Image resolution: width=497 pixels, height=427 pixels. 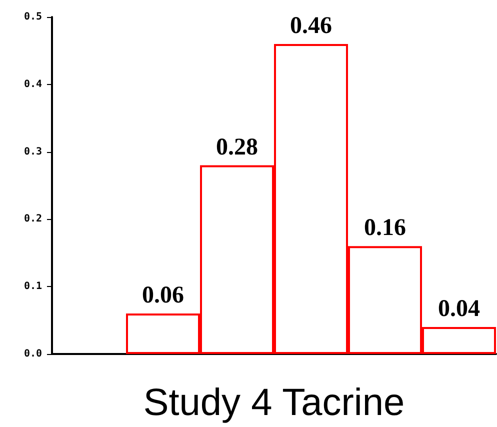 I want to click on y-tick-label: 0.0, so click(x=33, y=354).